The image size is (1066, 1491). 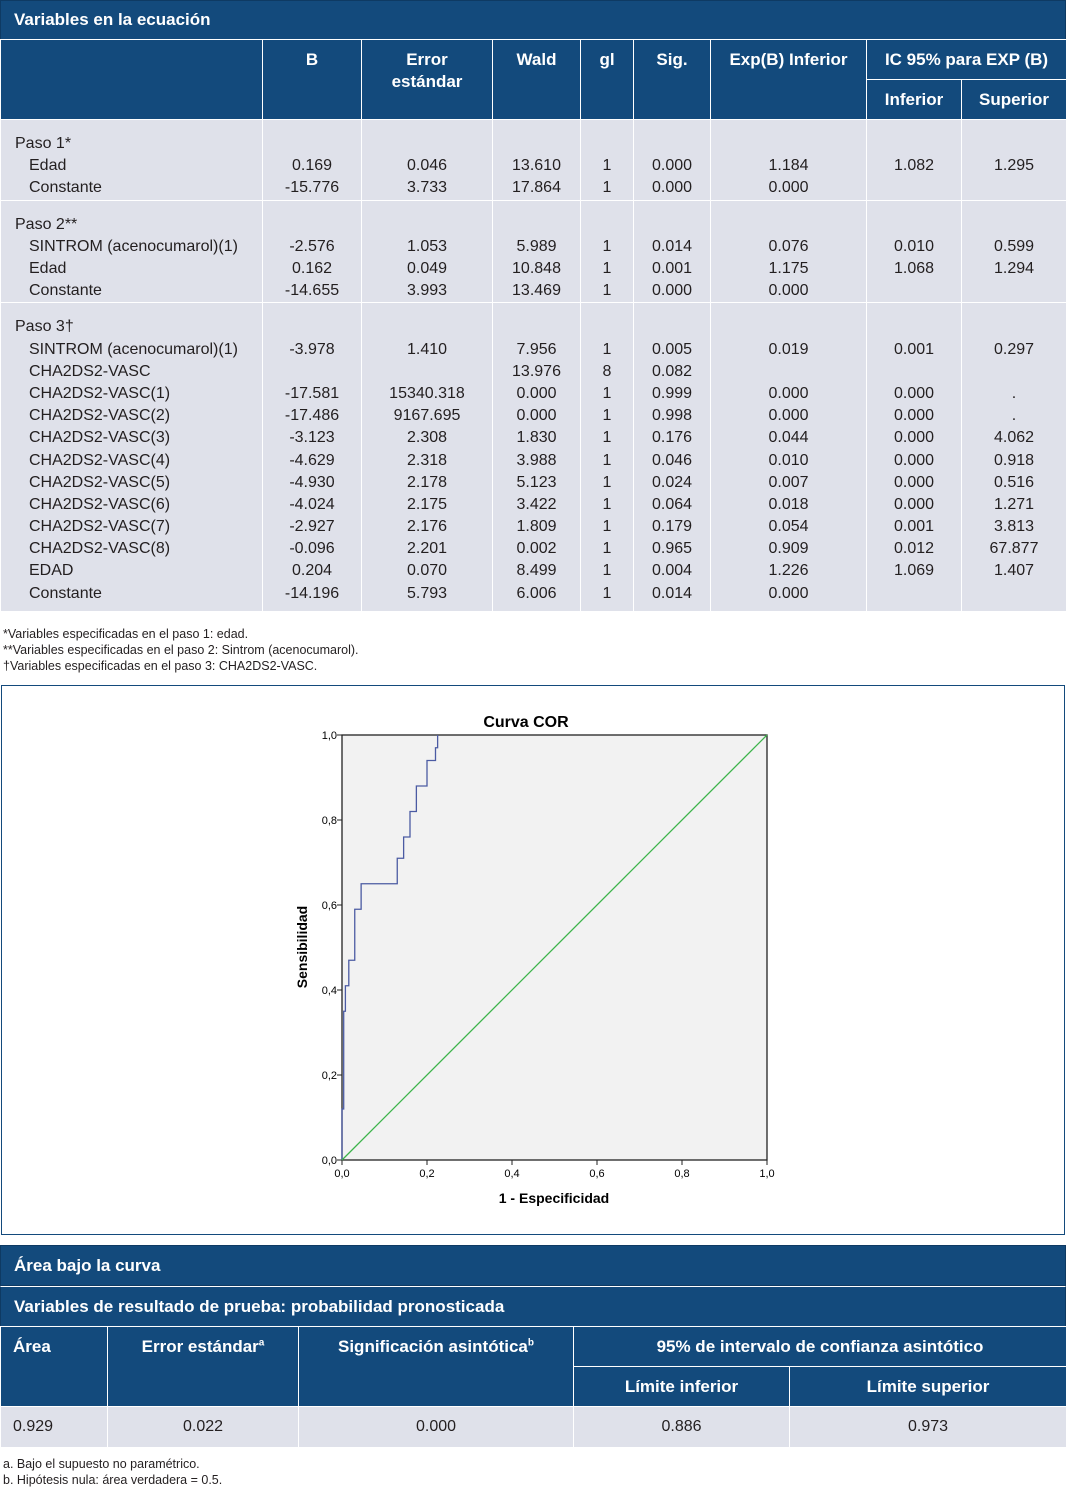 I want to click on variable-name: CHA2DS2-VASC(2), so click(x=131, y=416).